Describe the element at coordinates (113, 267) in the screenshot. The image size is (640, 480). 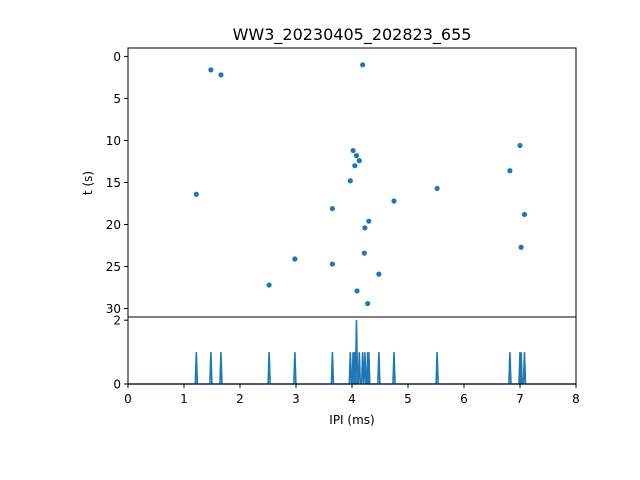
I see `y-tick-label: 25` at that location.